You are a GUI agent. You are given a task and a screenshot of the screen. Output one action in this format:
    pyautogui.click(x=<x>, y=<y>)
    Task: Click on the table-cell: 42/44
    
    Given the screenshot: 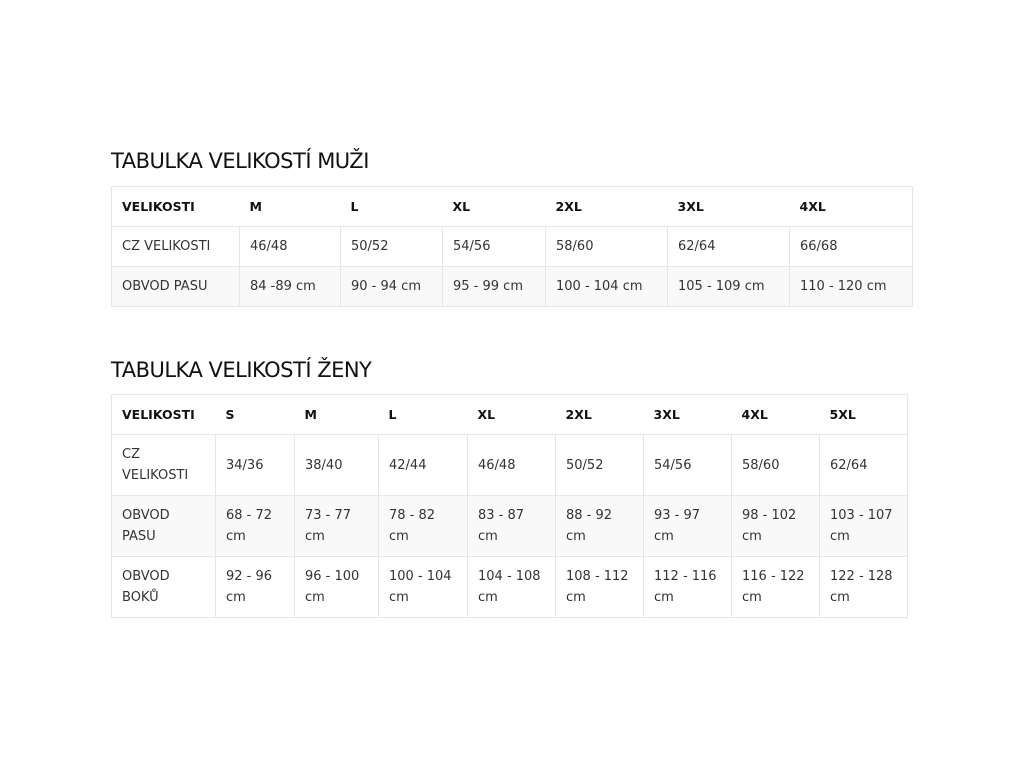 What is the action you would take?
    pyautogui.click(x=423, y=465)
    